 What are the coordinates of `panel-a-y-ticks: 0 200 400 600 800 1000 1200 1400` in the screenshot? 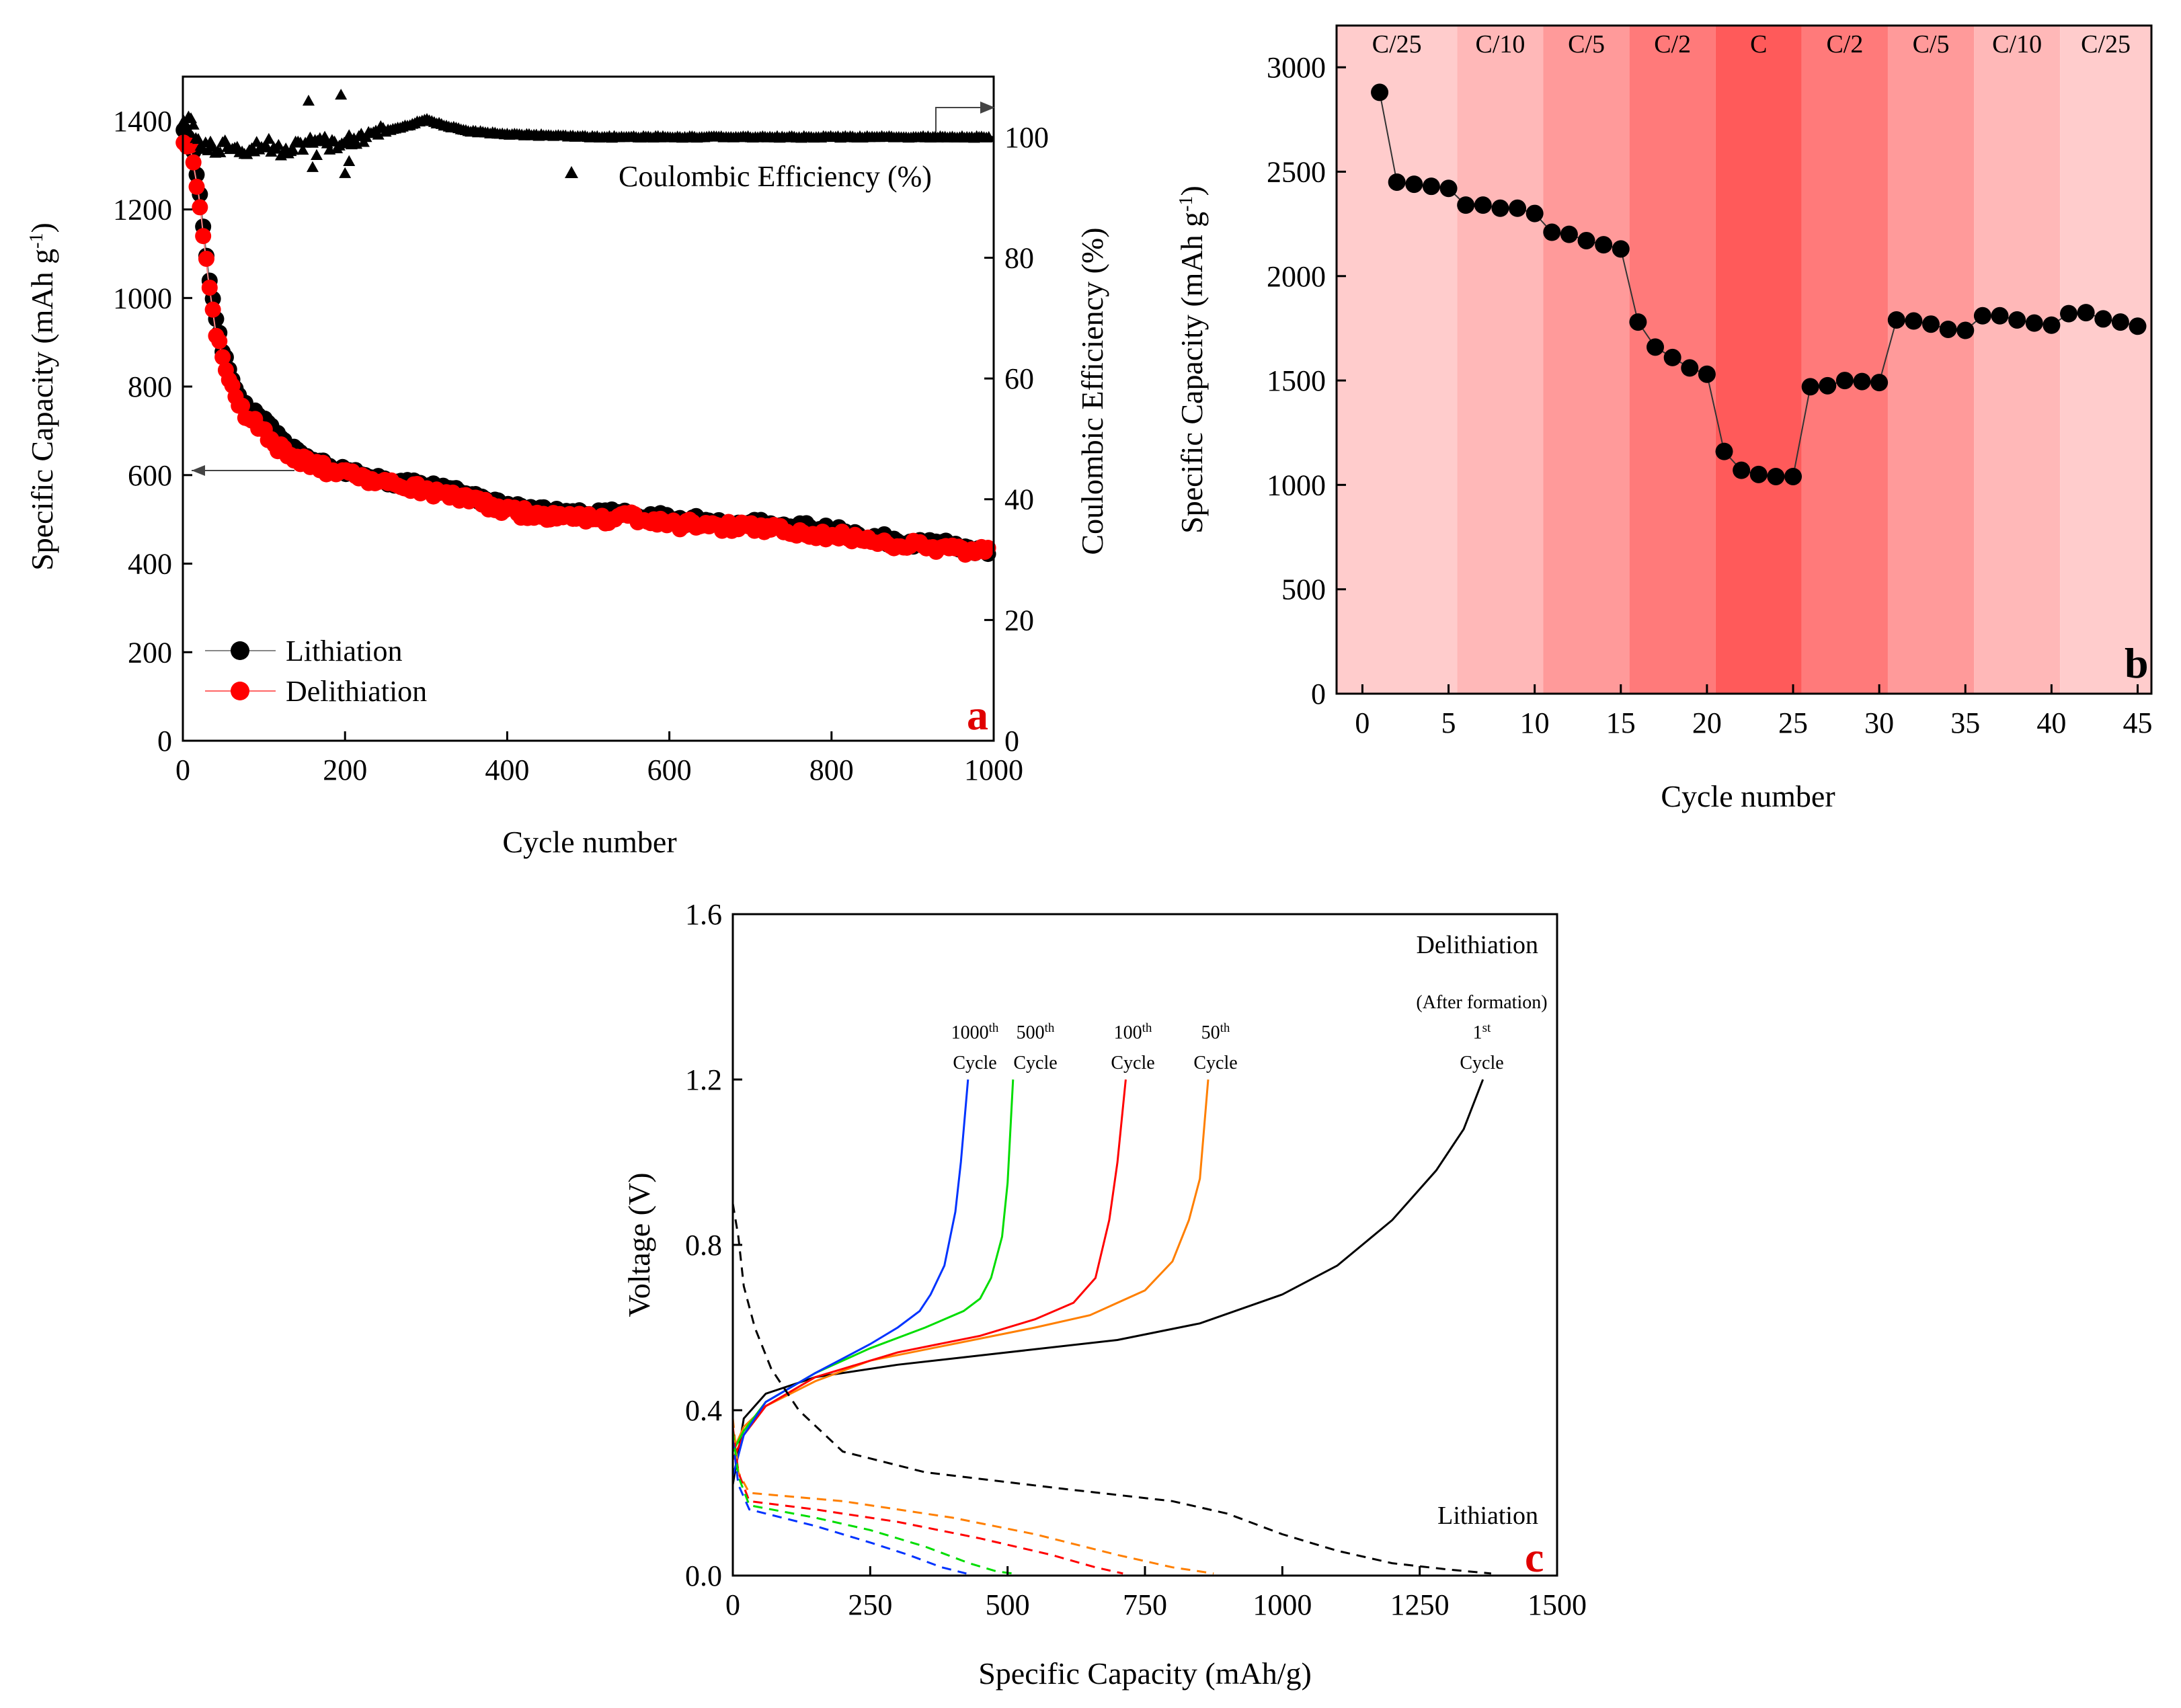 It's located at (152, 431).